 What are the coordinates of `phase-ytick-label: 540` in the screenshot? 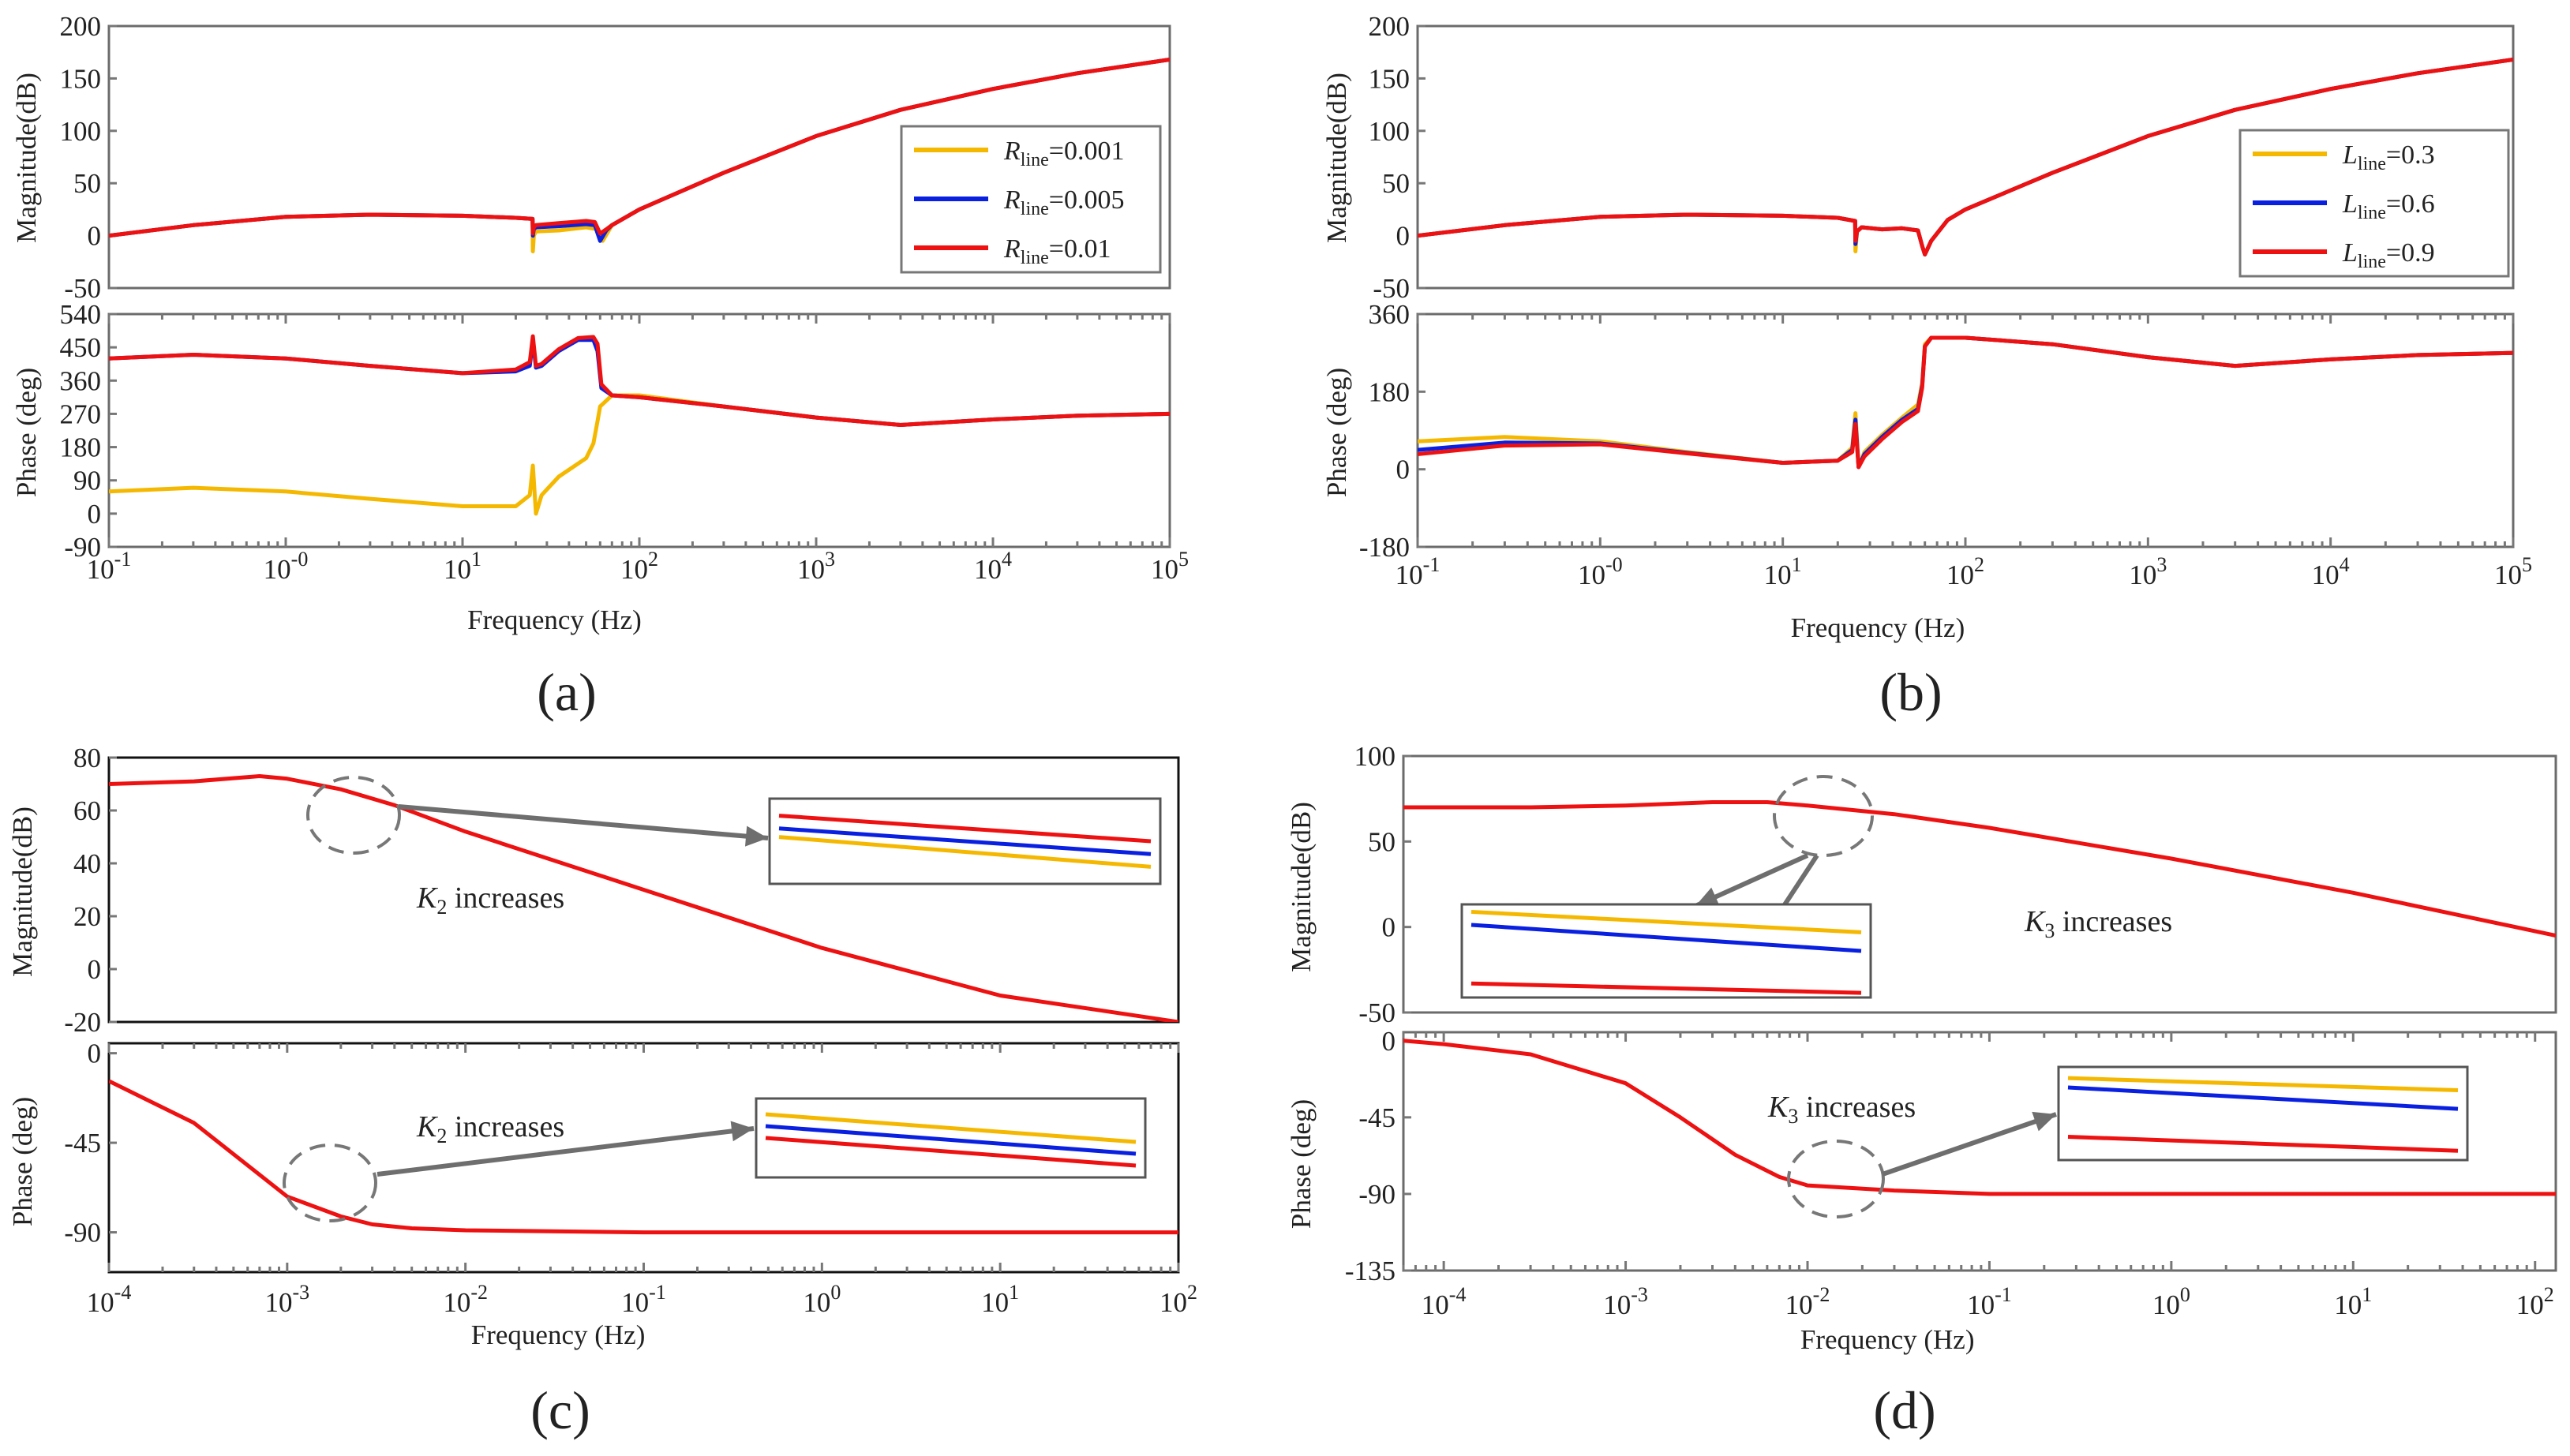 It's located at (81, 314).